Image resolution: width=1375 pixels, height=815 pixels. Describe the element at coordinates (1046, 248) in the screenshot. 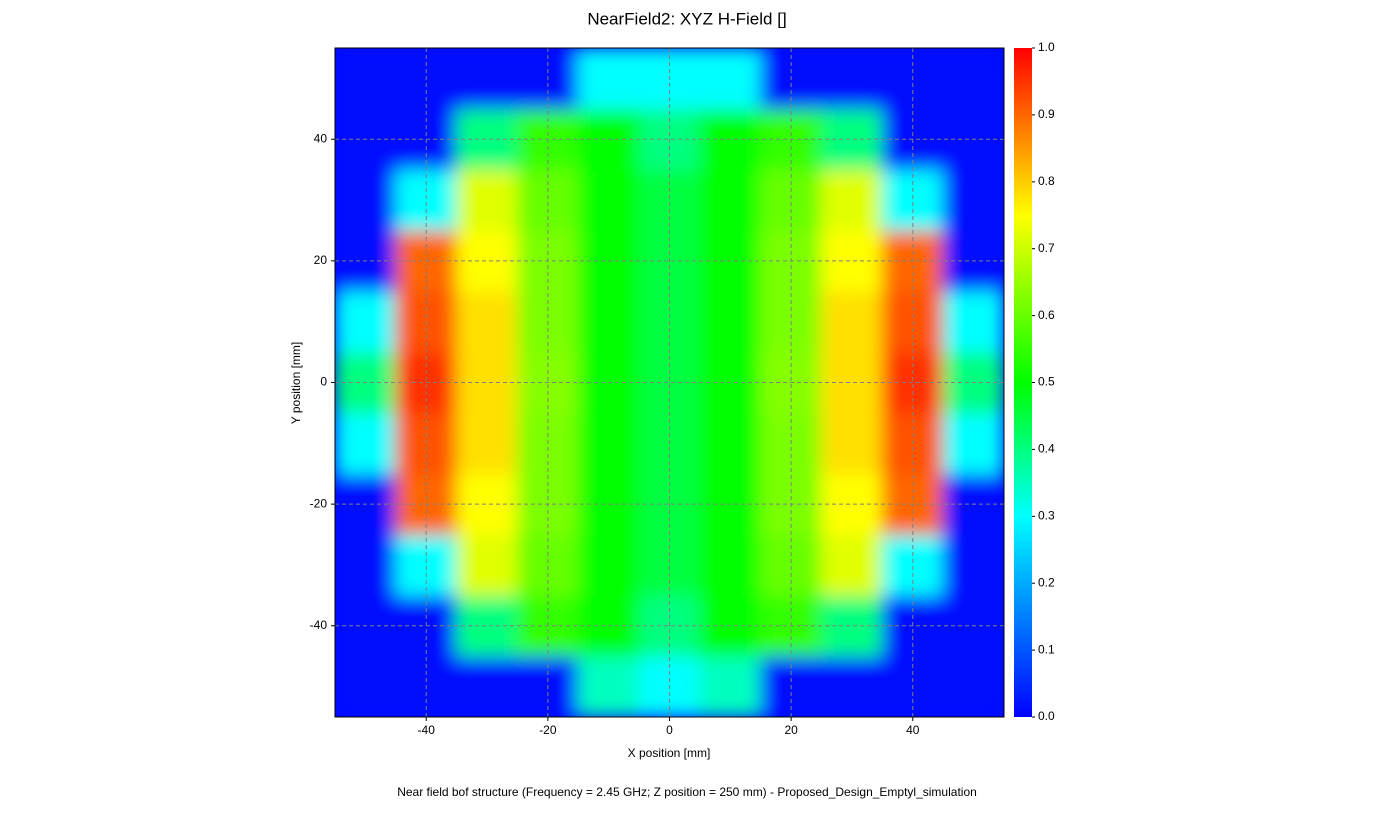

I see `colorbar-tick-label: 0.7` at that location.